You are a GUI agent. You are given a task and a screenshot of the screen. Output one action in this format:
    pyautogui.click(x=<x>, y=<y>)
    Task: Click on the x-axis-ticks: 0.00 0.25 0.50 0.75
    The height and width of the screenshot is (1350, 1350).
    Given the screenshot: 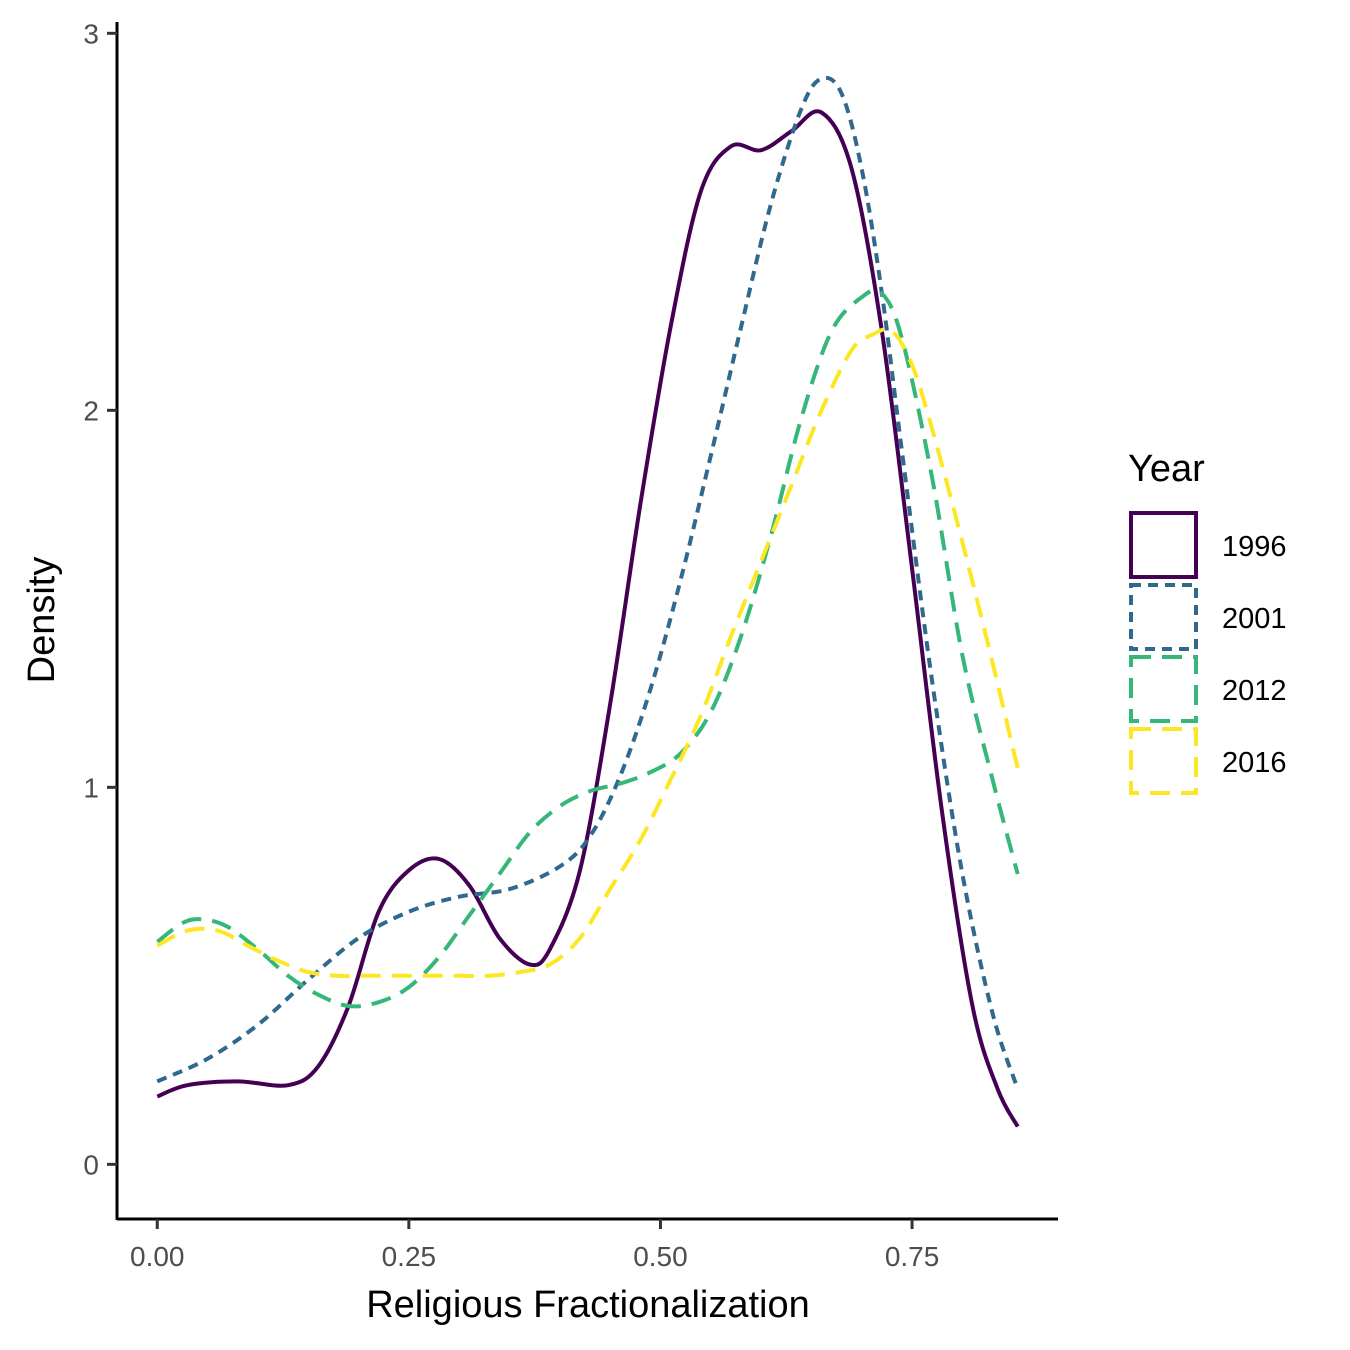 What is the action you would take?
    pyautogui.click(x=534, y=1245)
    